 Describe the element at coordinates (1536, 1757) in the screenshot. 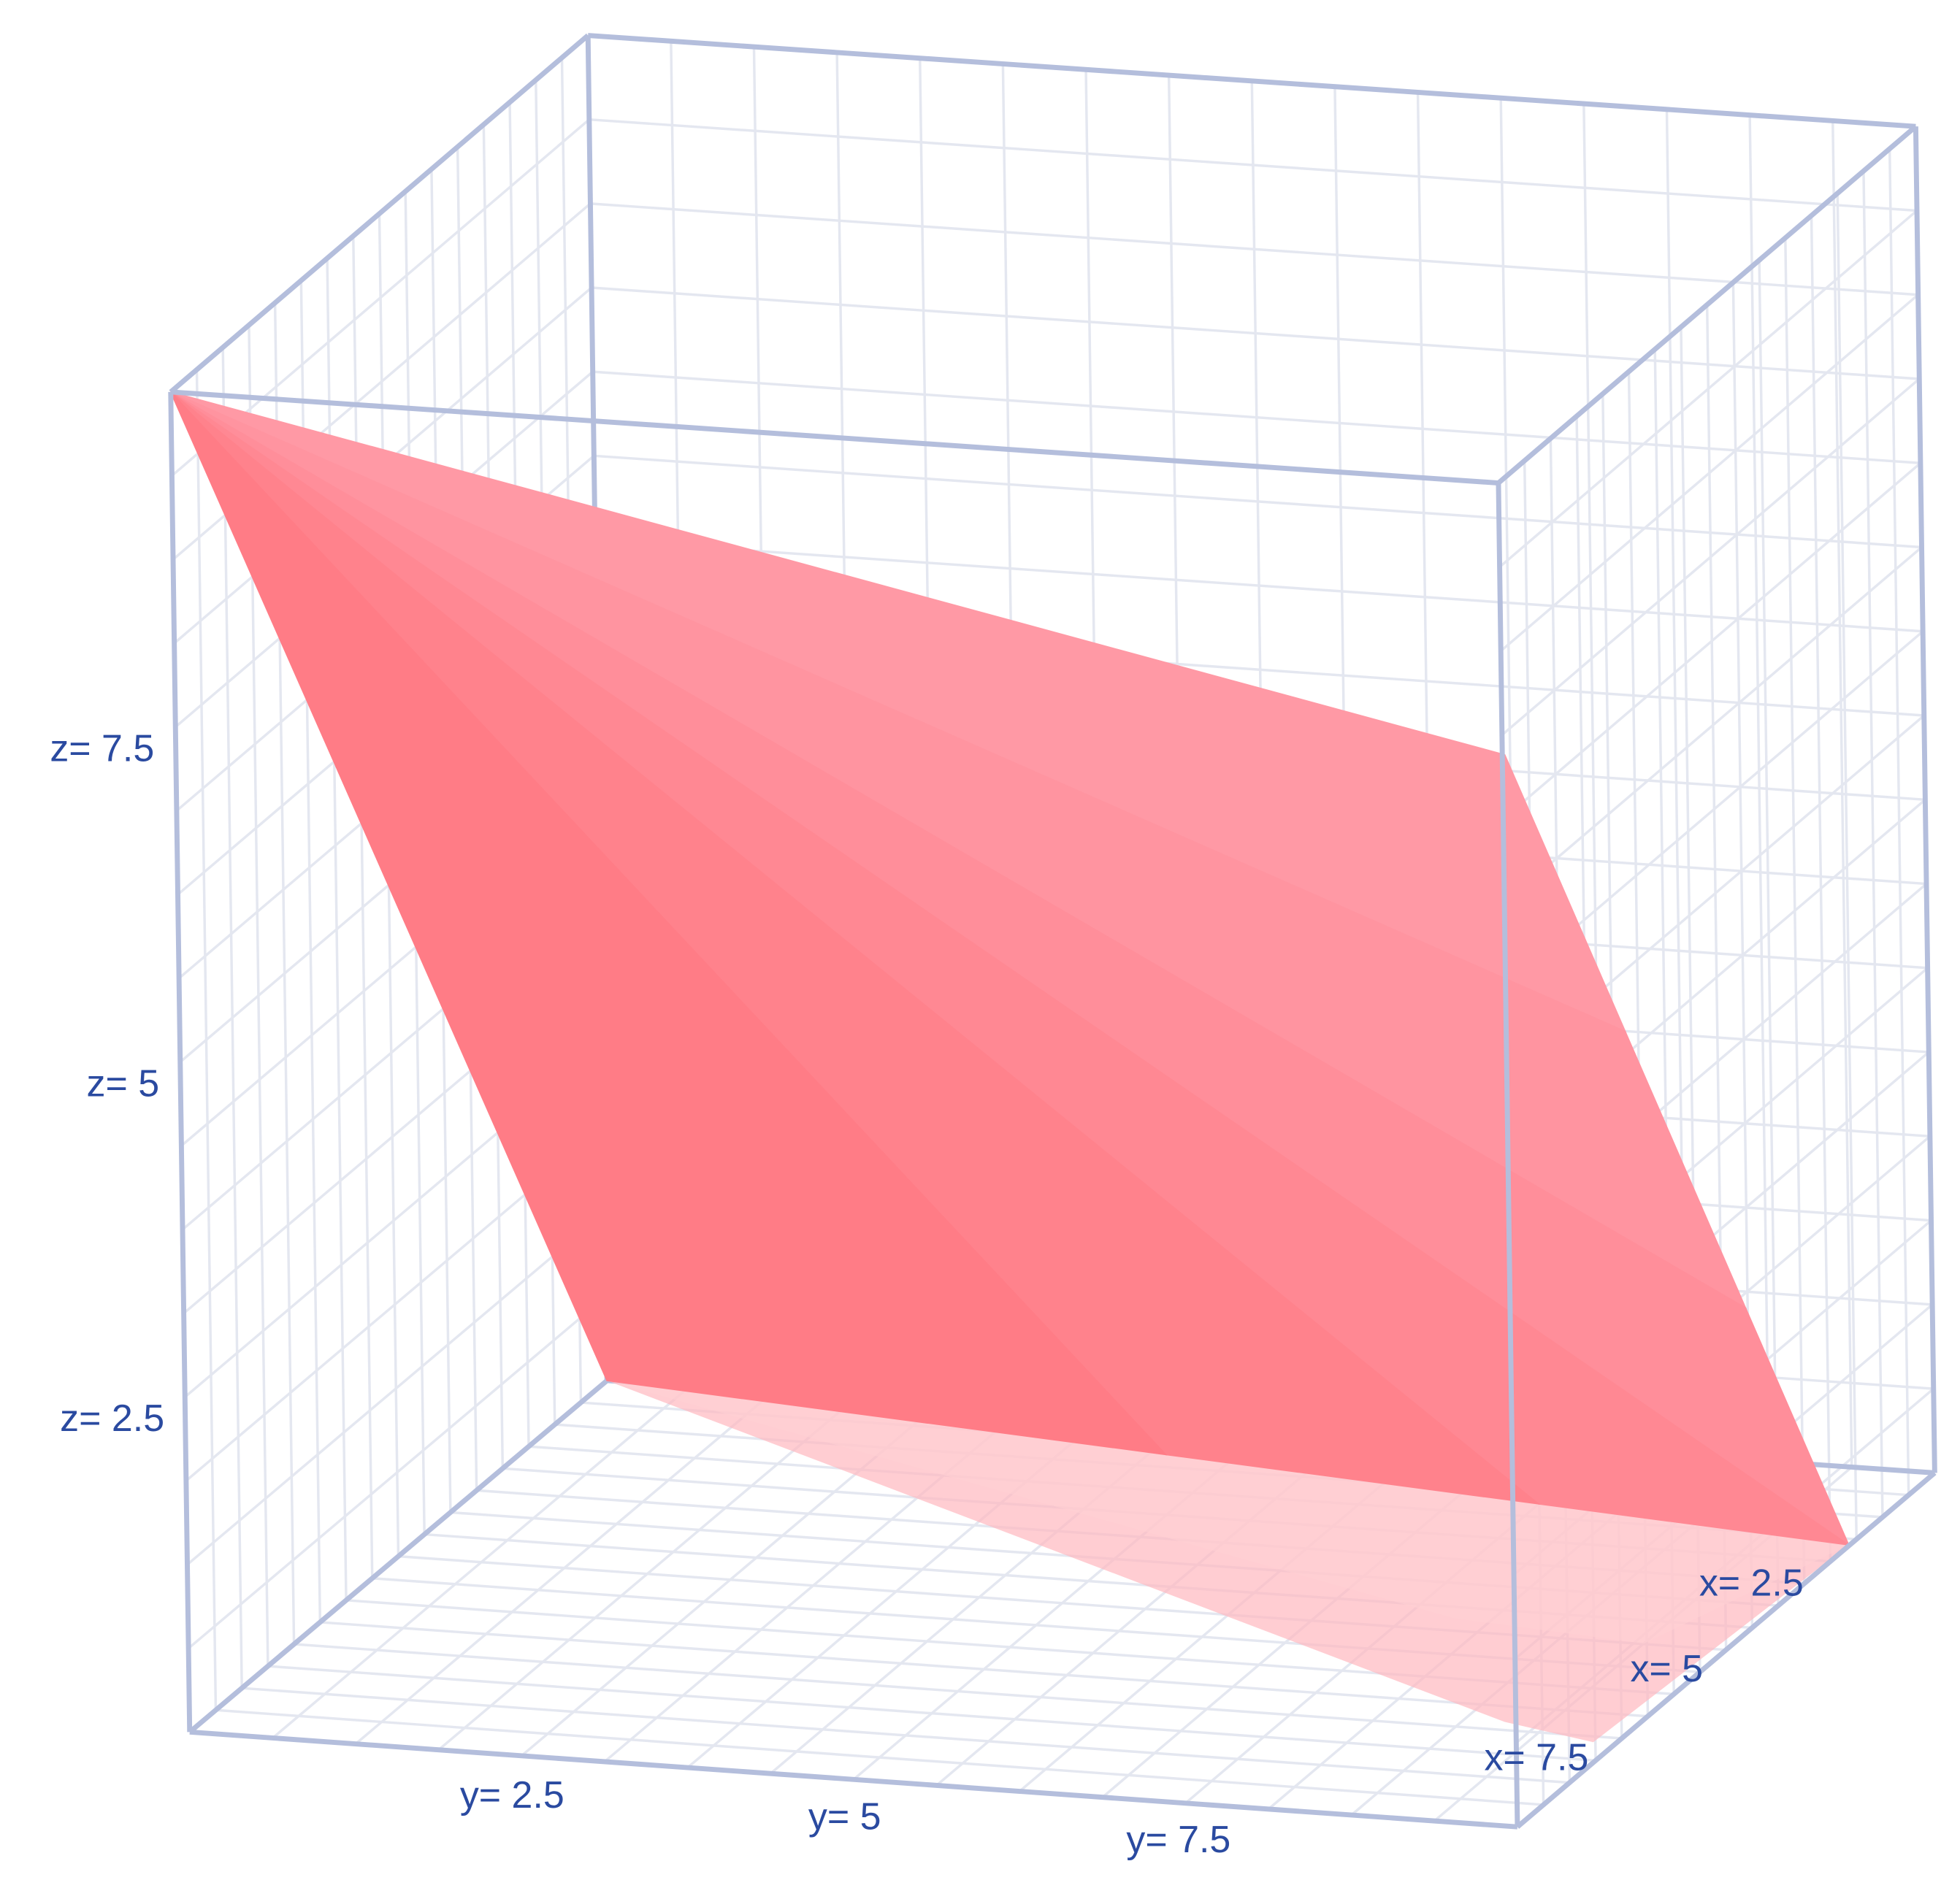

I see `x-tick-label: x= 7.5` at that location.